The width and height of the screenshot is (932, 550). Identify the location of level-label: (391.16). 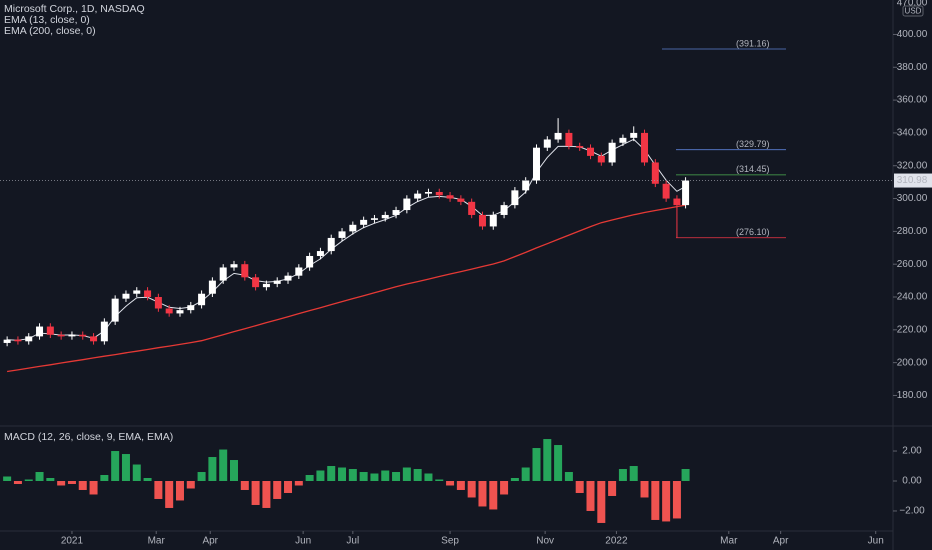
(753, 43).